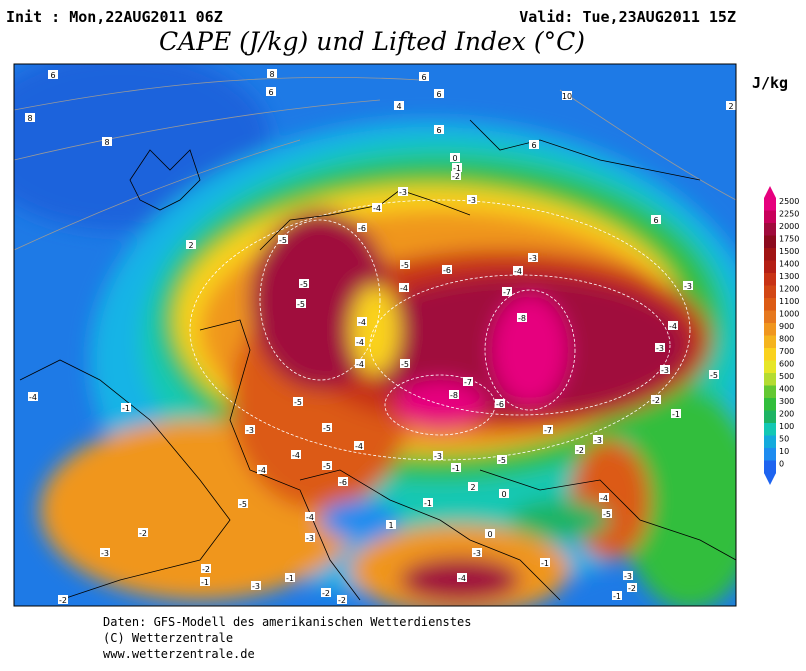 Image resolution: width=806 pixels, height=671 pixels. What do you see at coordinates (786, 426) in the screenshot?
I see `colorbar-label: 100` at bounding box center [786, 426].